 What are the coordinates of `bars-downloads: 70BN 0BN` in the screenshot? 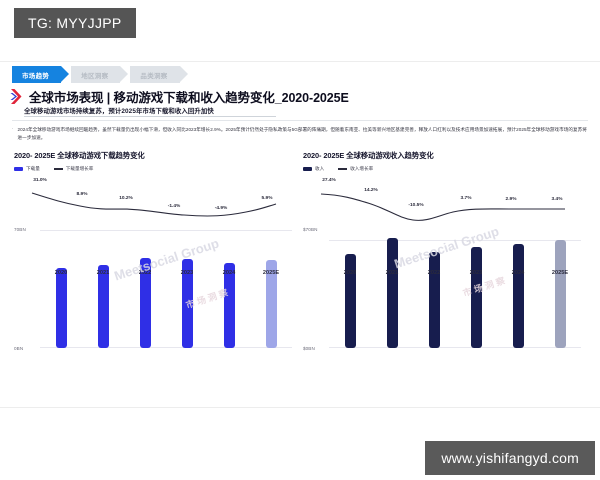 It's located at (153, 289).